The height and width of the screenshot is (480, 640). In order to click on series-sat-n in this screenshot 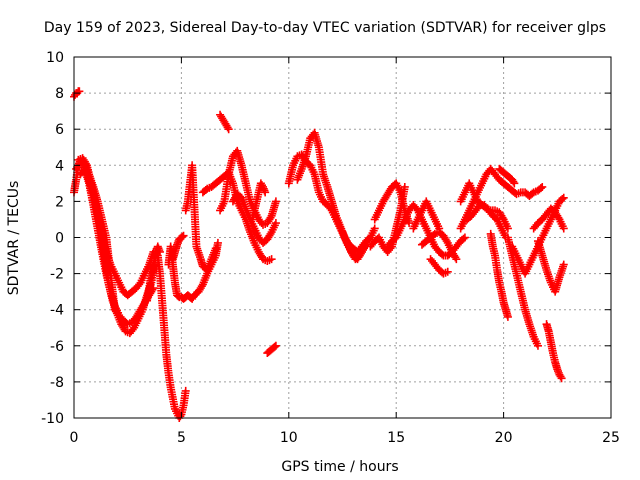, I will do `click(254, 218)`.